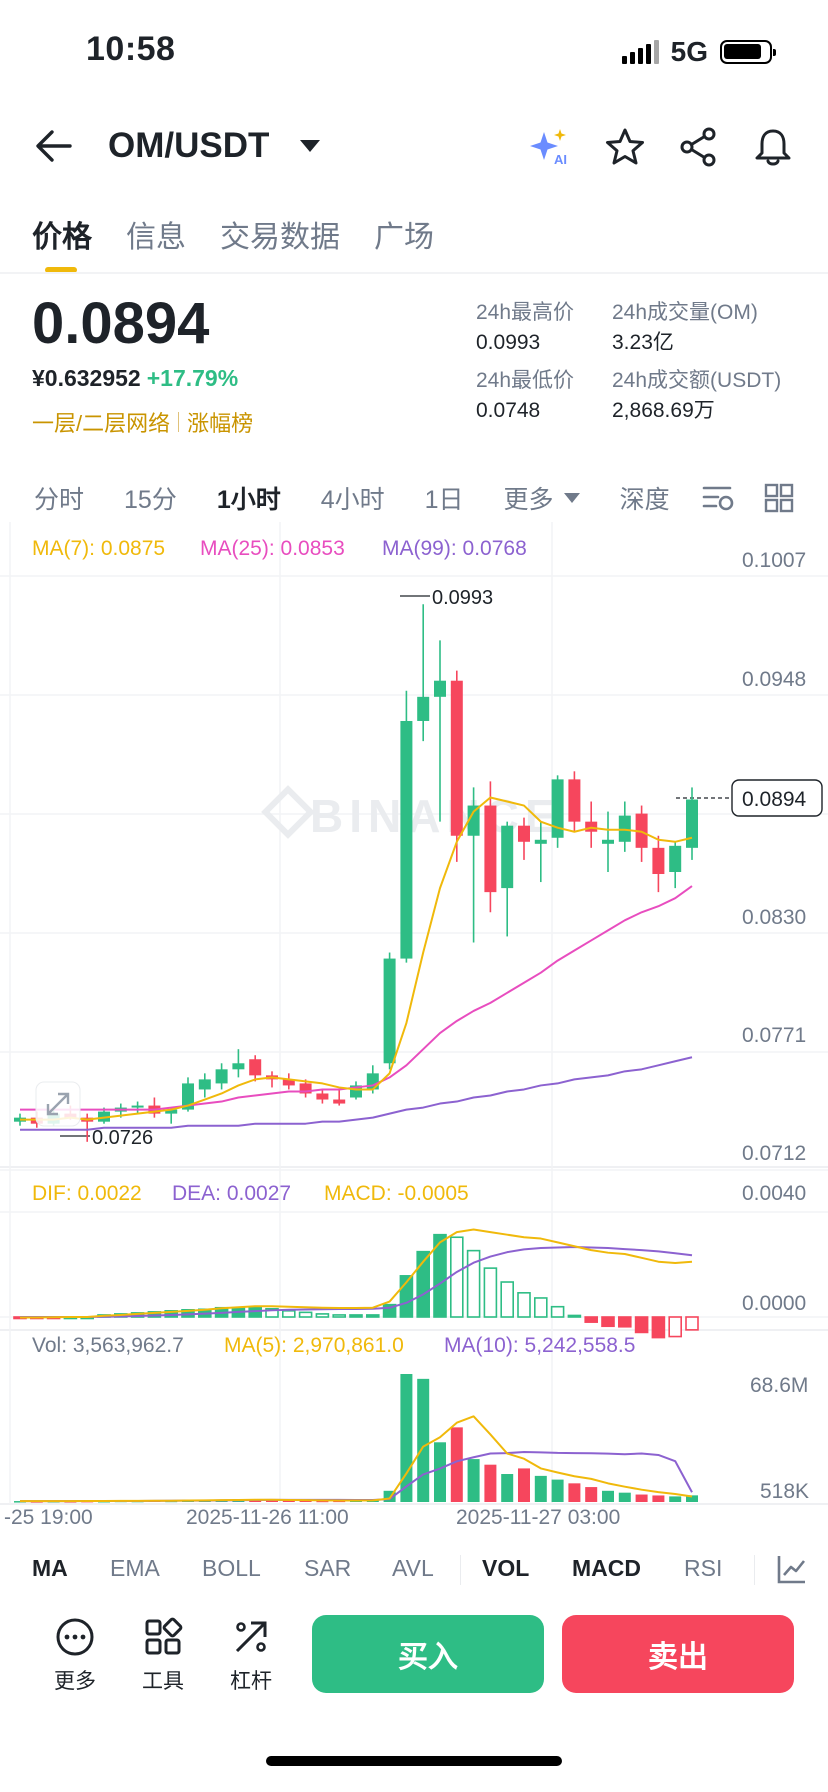 The width and height of the screenshot is (828, 1792). What do you see at coordinates (538, 1517) in the screenshot?
I see `x-axis-label: 2025-11-27 03:00` at bounding box center [538, 1517].